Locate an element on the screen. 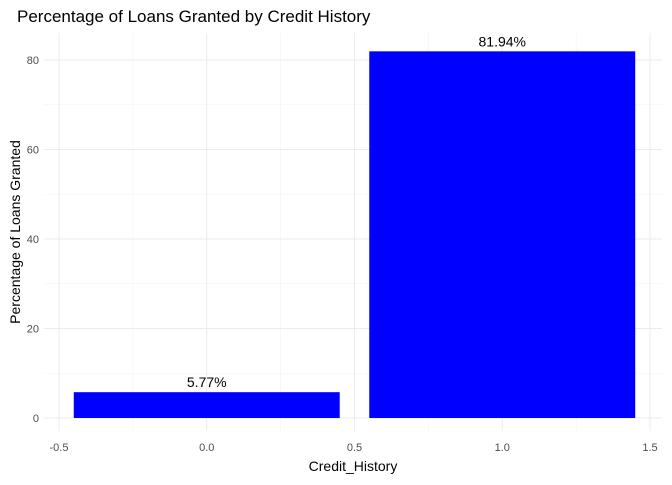 Image resolution: width=672 pixels, height=485 pixels. x-tick-label: 0.5 is located at coordinates (354, 448).